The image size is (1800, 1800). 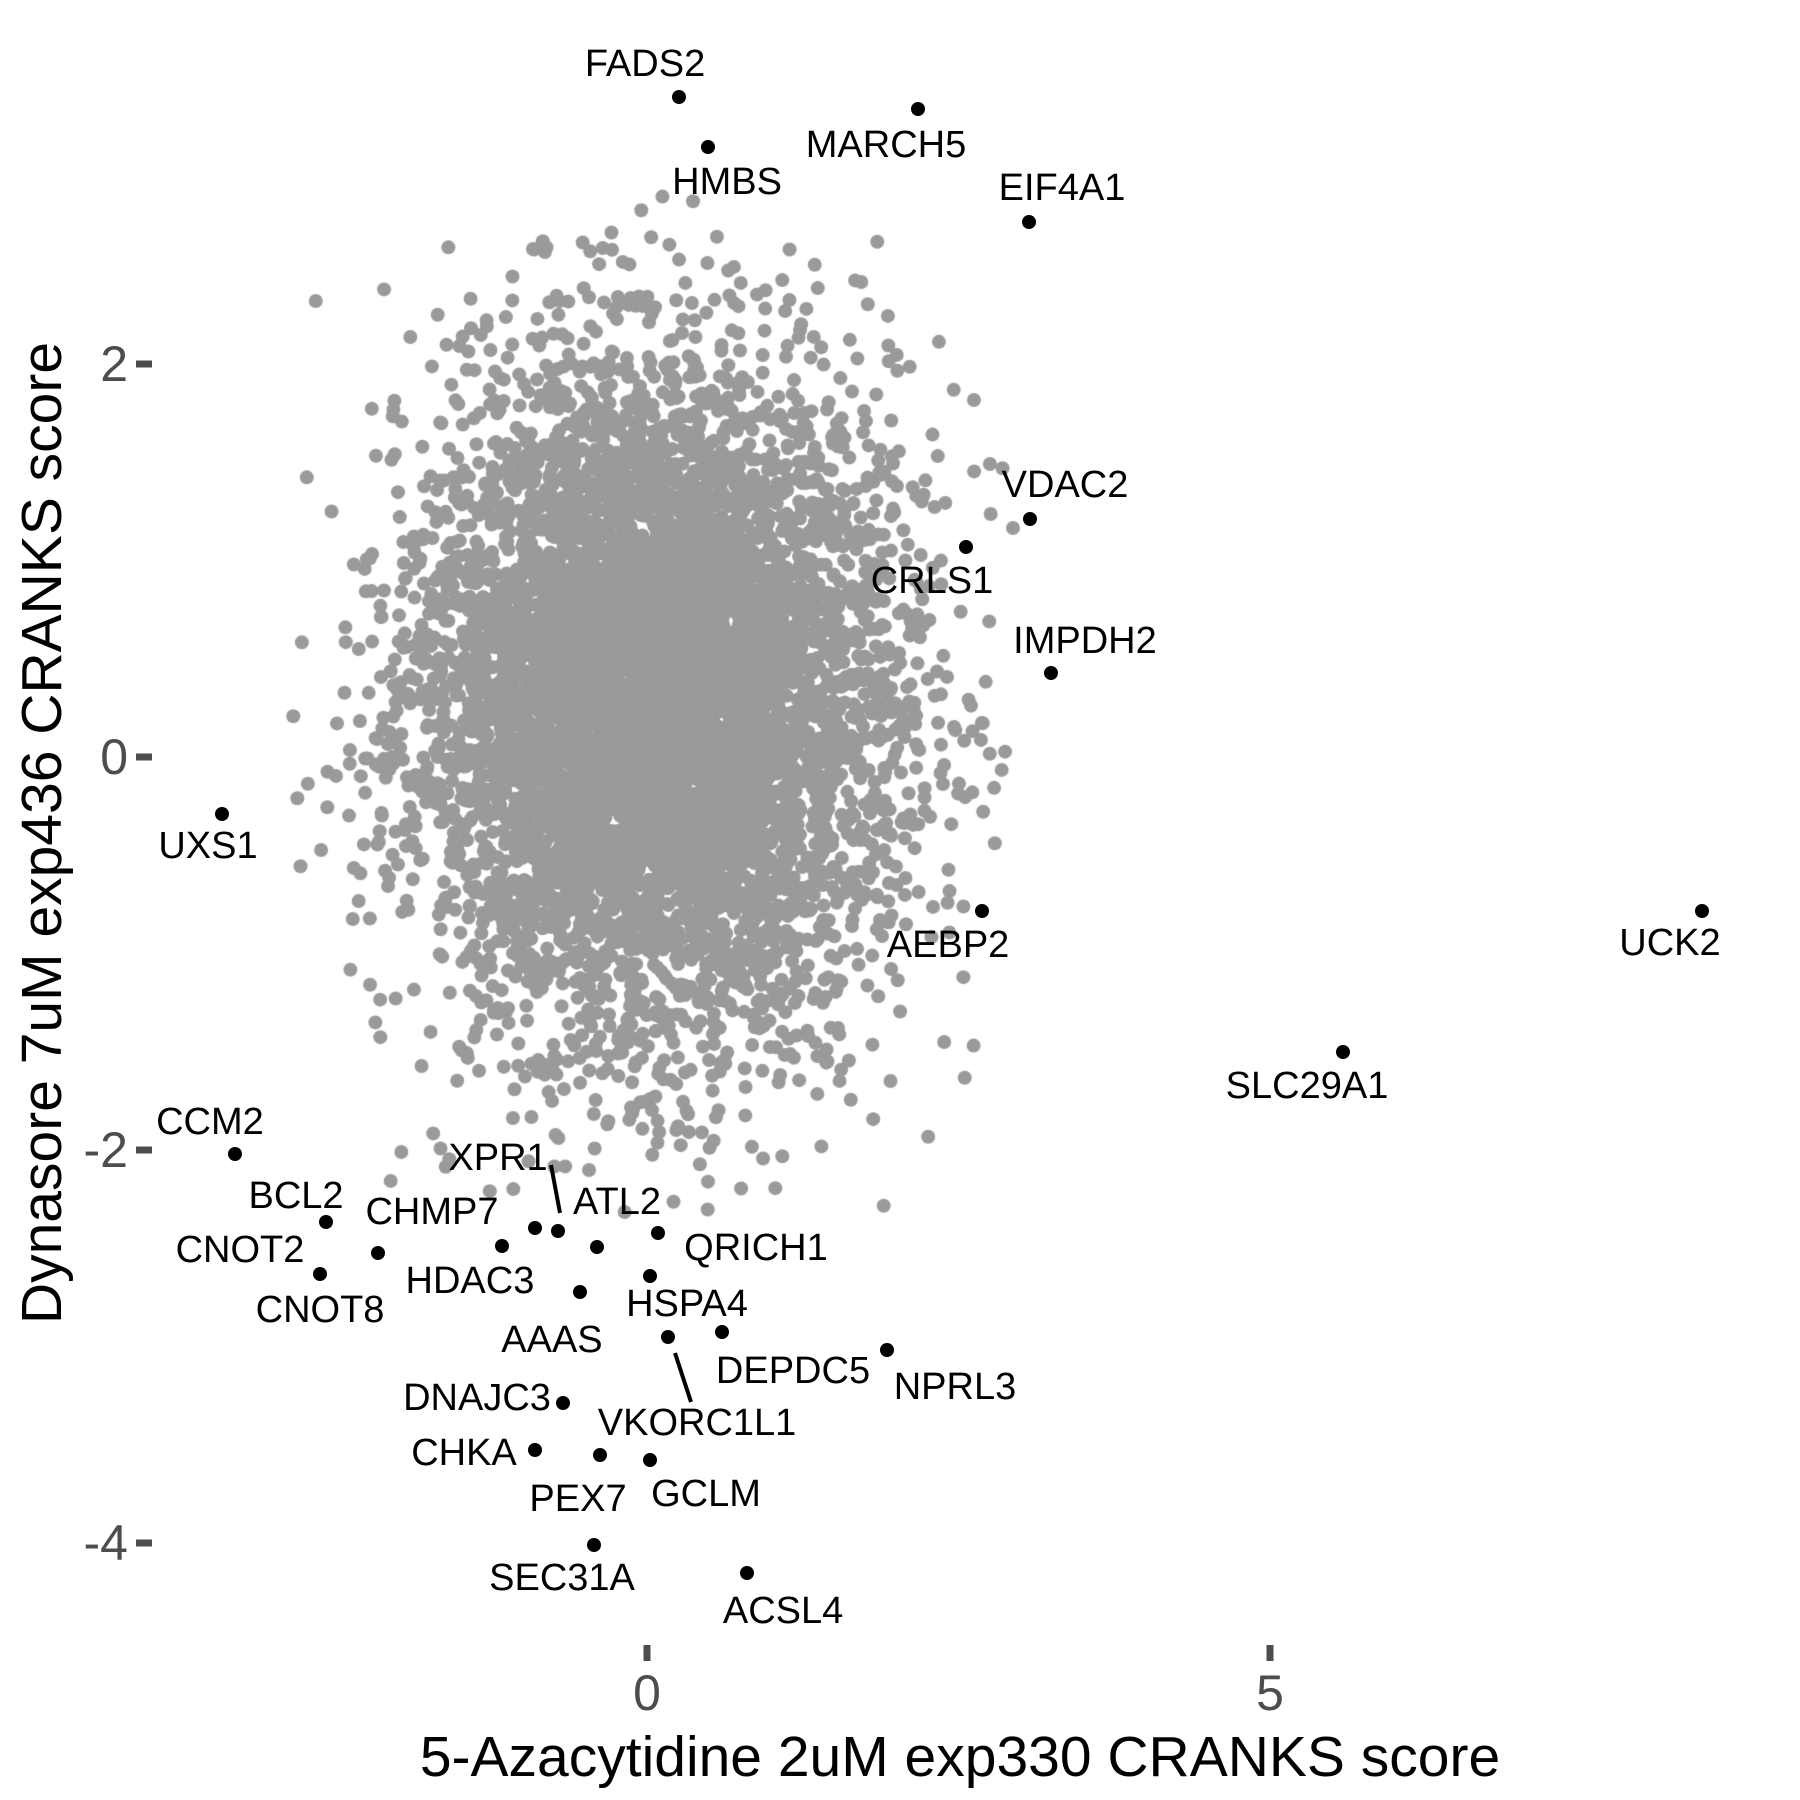 What do you see at coordinates (886, 144) in the screenshot?
I see `gene-label-march5: MARCH5` at bounding box center [886, 144].